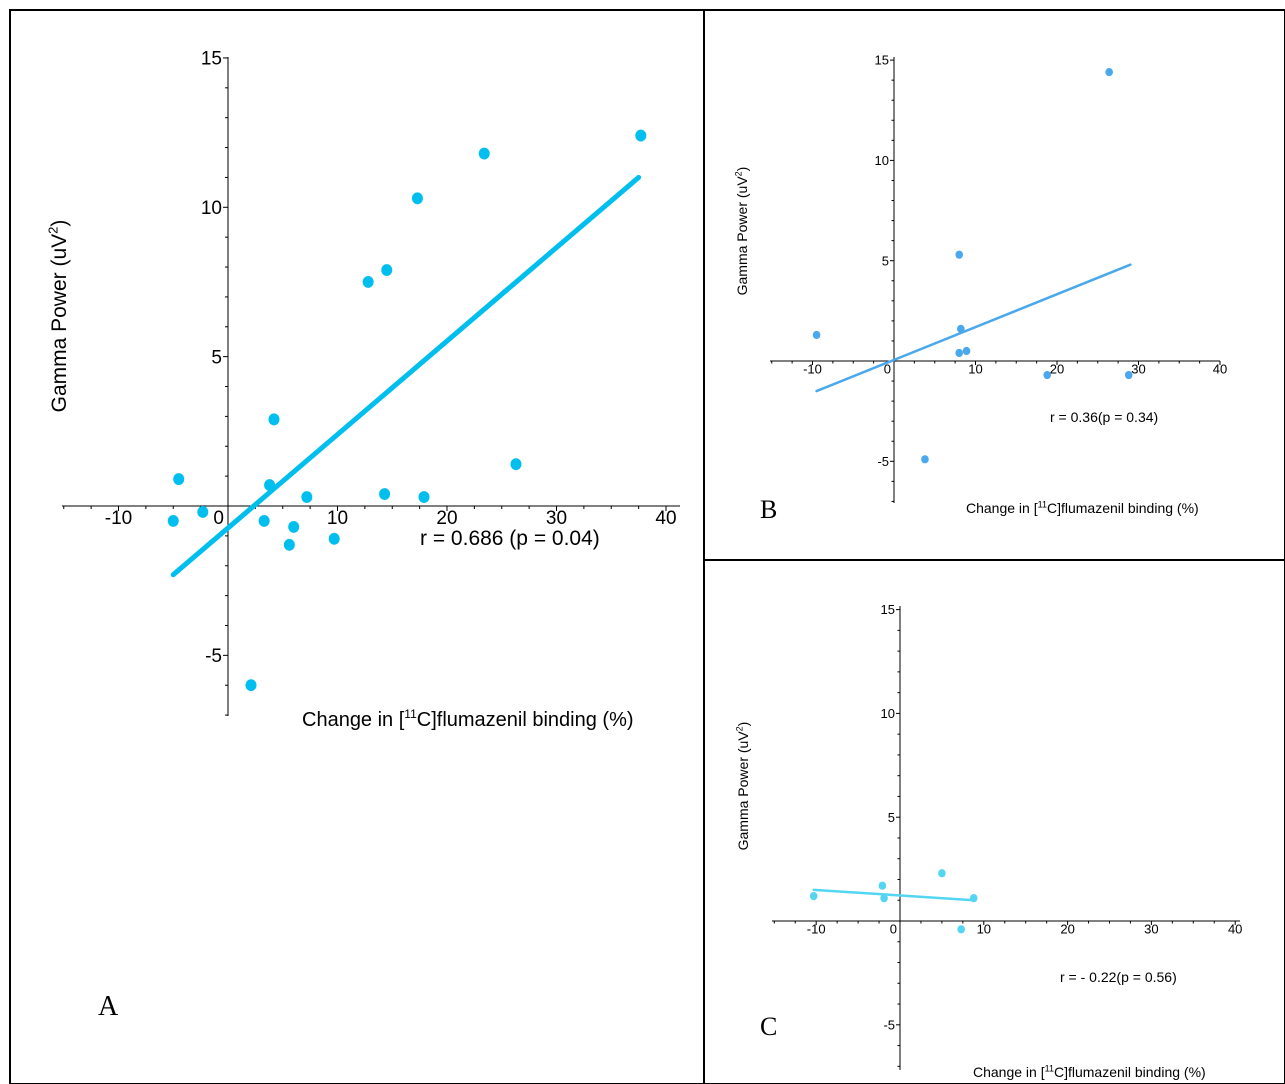 The image size is (1285, 1084). What do you see at coordinates (108, 1006) in the screenshot?
I see `panel-letter-a: A` at bounding box center [108, 1006].